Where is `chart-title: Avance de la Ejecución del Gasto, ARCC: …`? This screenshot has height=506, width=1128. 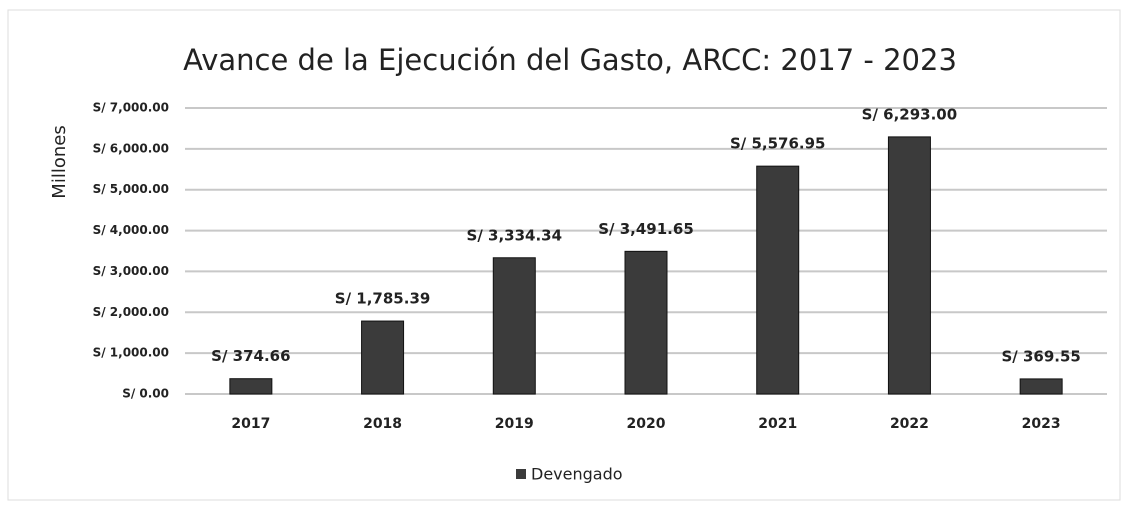 chart-title: Avance de la Ejecución del Gasto, ARCC: … is located at coordinates (570, 60).